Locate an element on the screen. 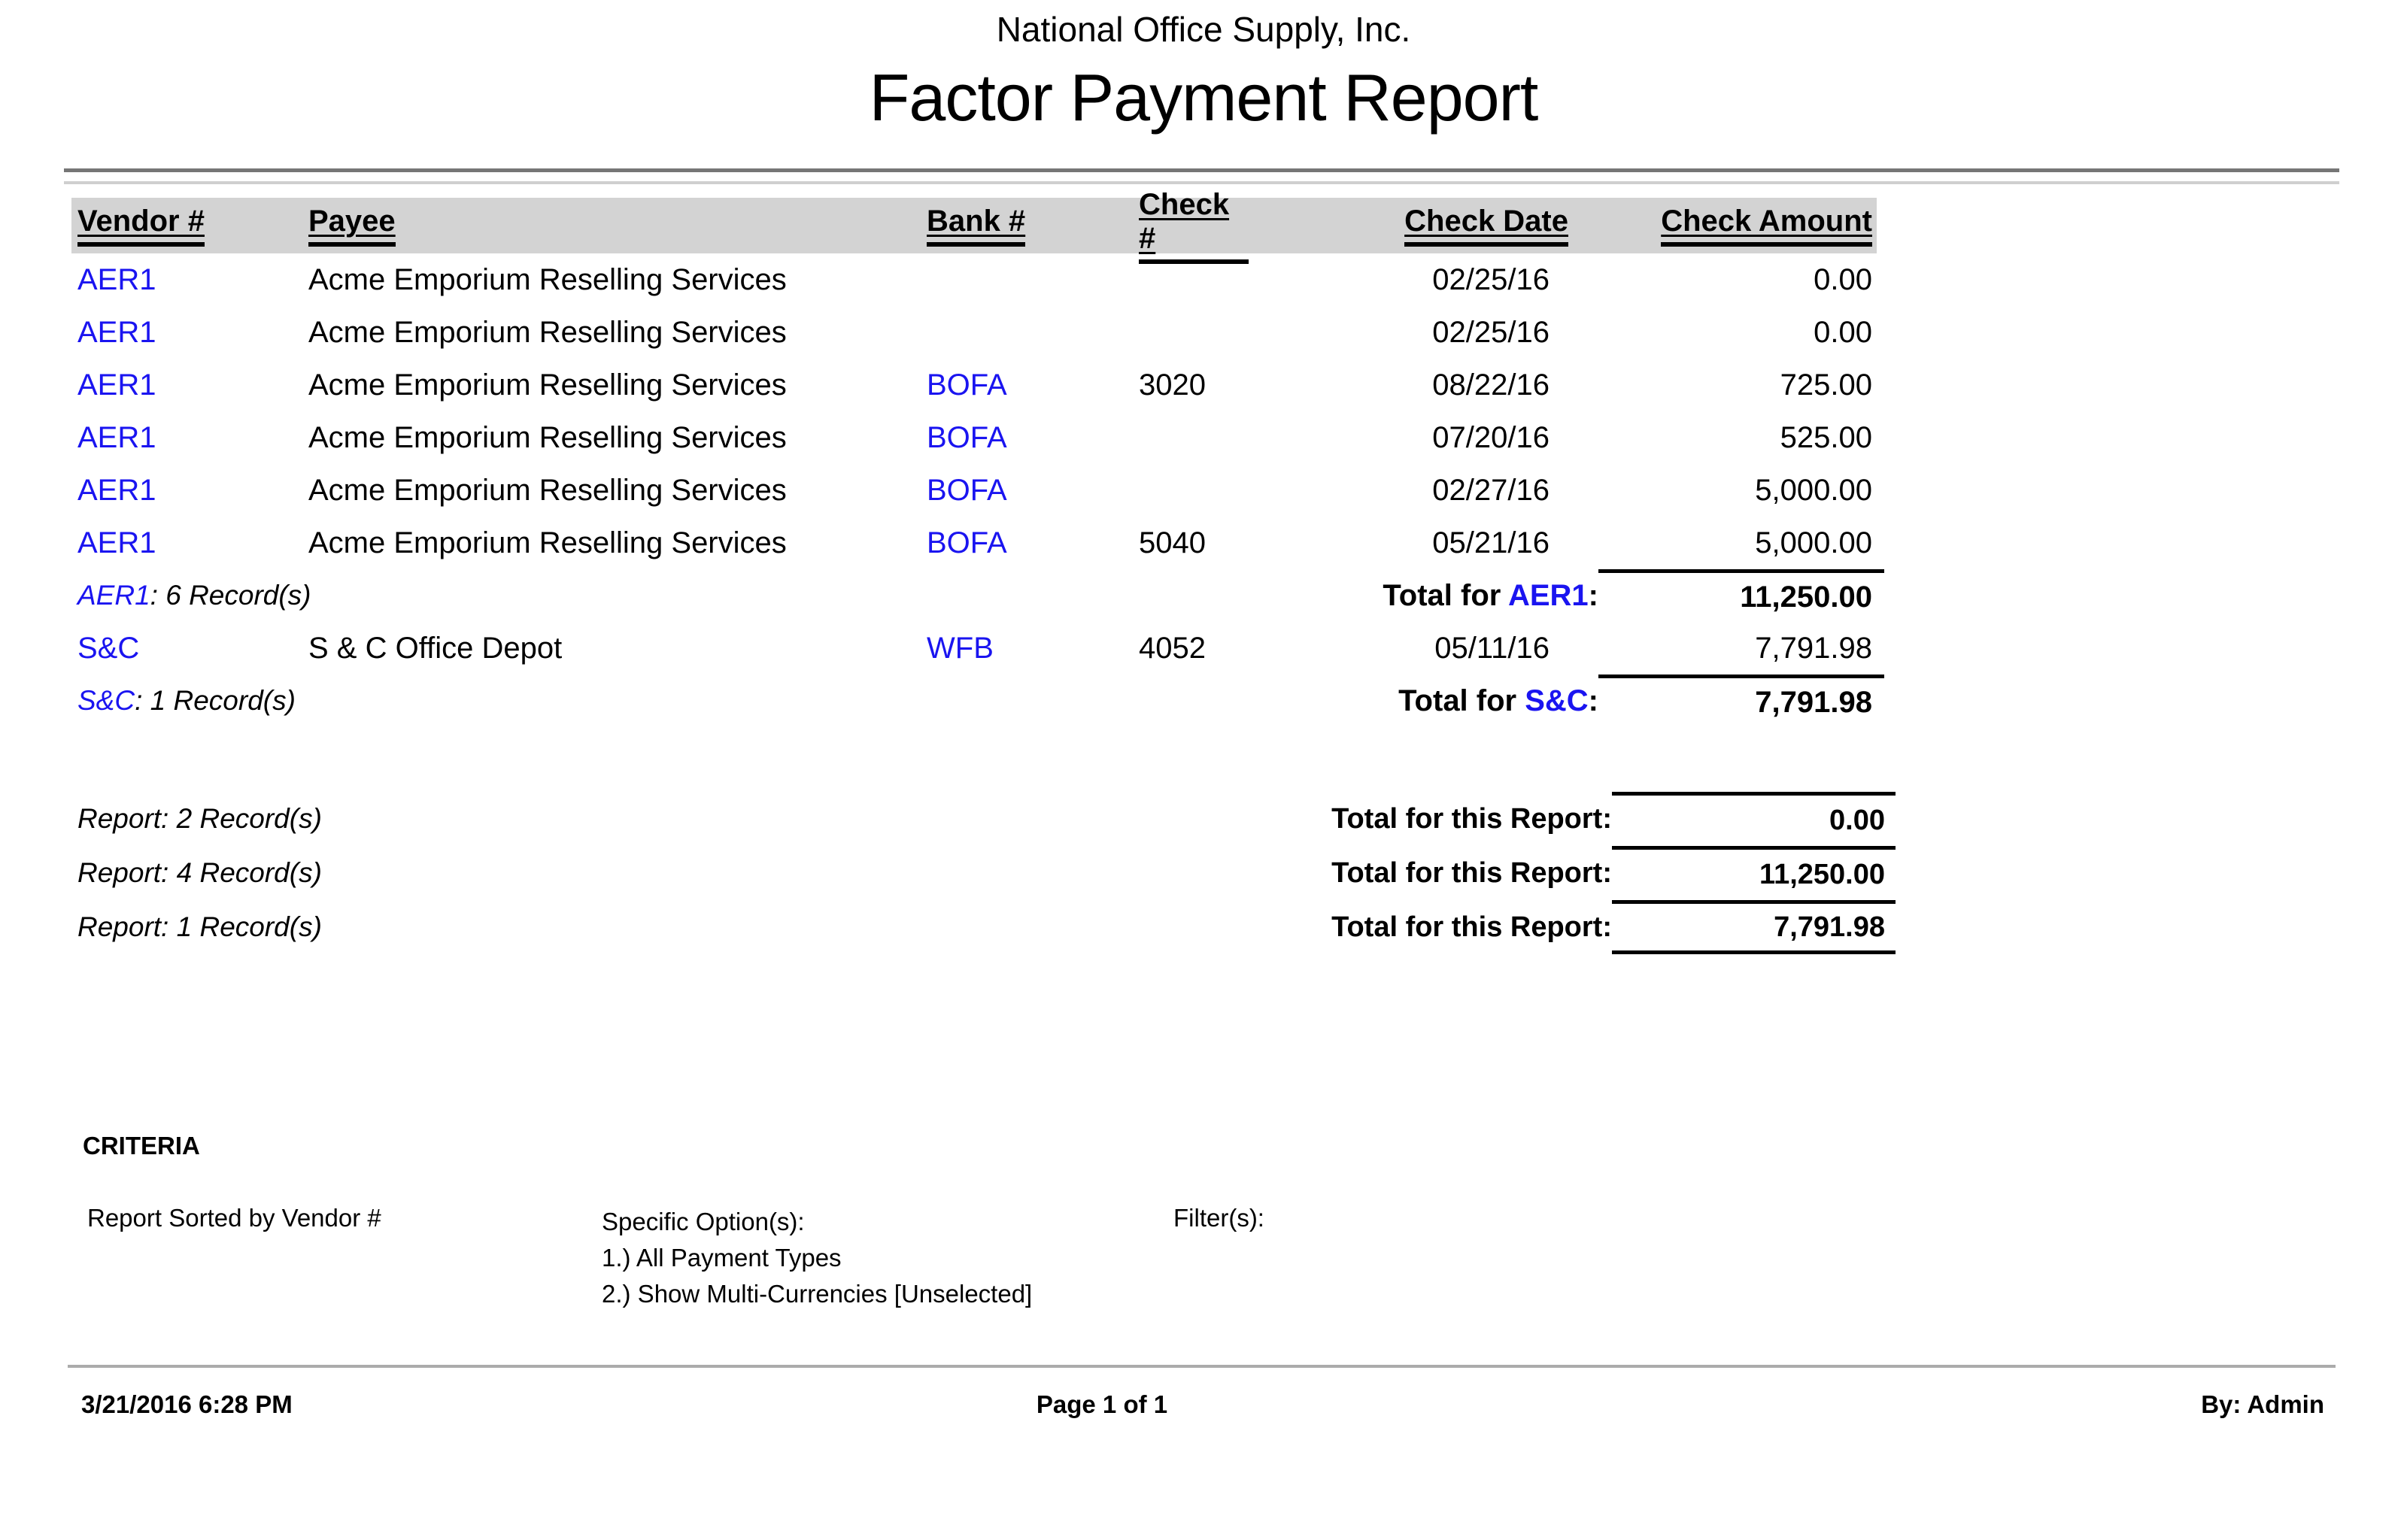 The image size is (2407, 1540). report-record-count: Report: 4 Record(s) is located at coordinates (199, 872).